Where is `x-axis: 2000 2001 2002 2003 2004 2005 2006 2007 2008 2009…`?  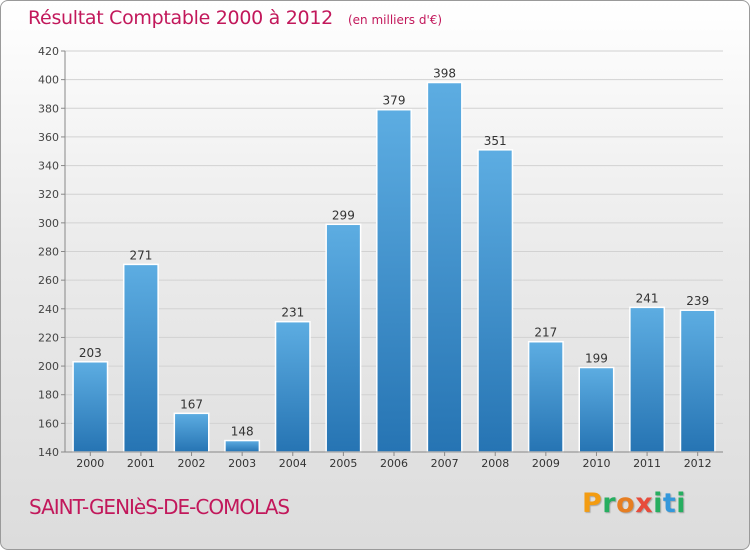 x-axis: 2000 2001 2002 2003 2004 2005 2006 2007 2008 2009… is located at coordinates (394, 460).